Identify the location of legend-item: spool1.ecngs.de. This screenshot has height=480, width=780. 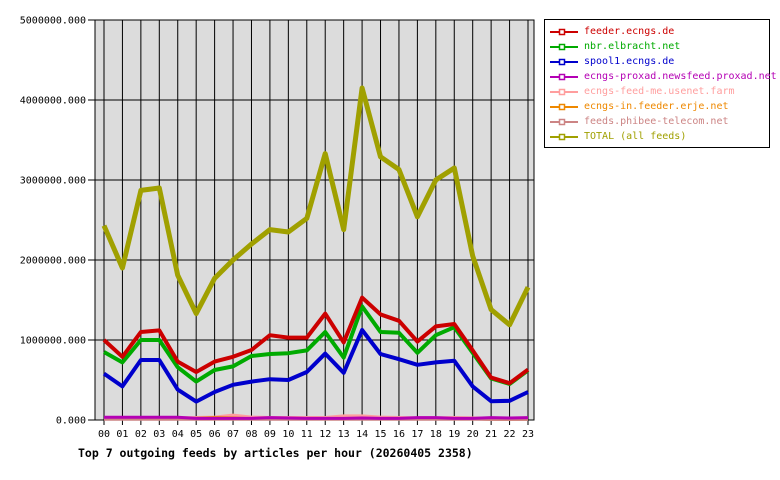
(657, 61).